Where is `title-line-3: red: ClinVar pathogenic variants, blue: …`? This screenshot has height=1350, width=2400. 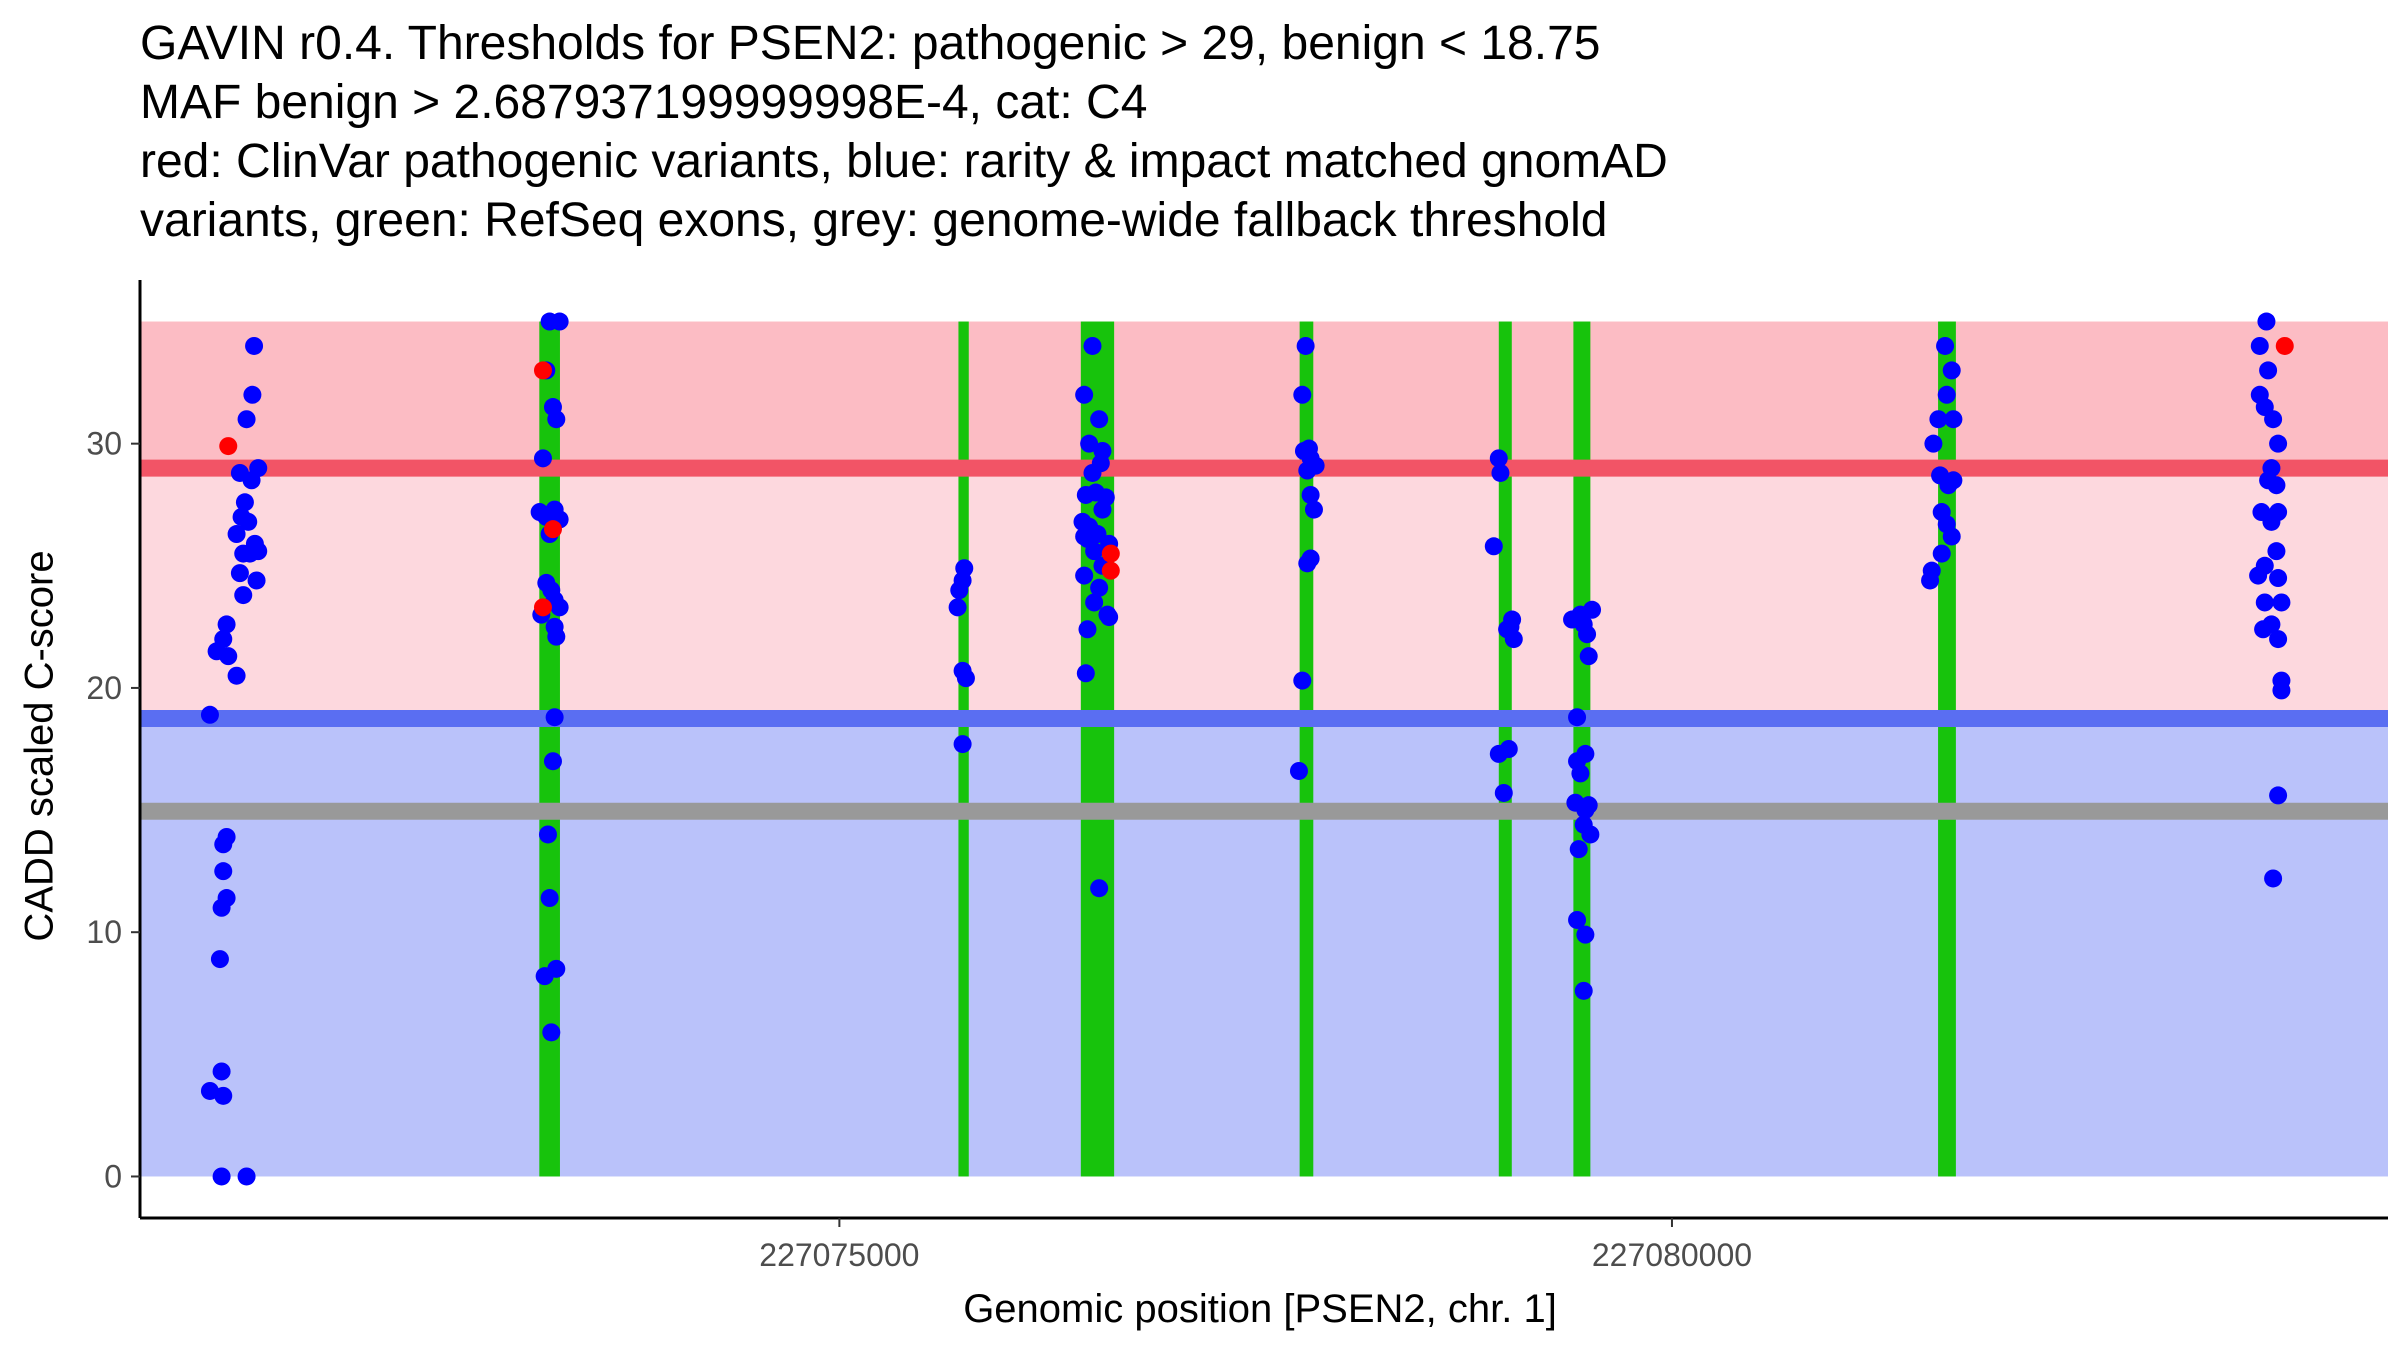 title-line-3: red: ClinVar pathogenic variants, blue: … is located at coordinates (904, 161).